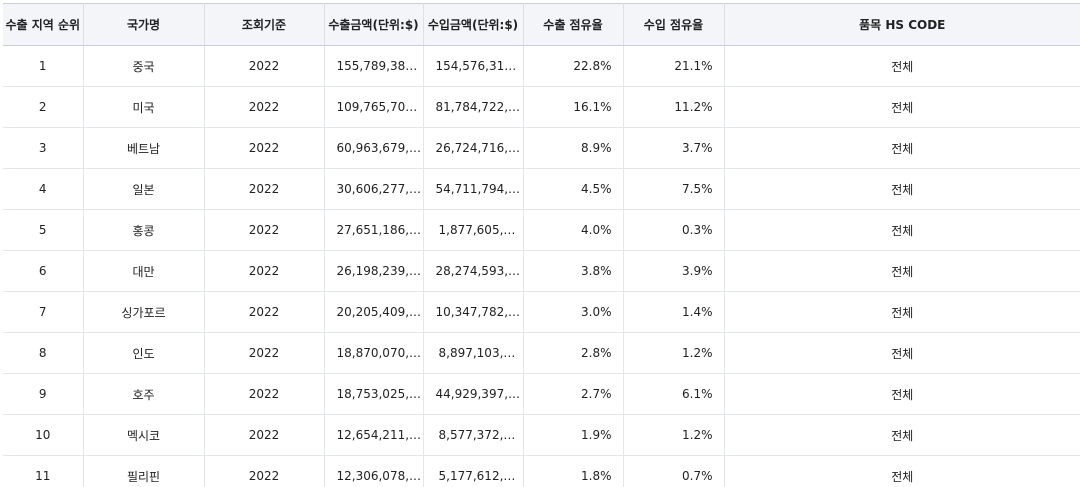 The image size is (1080, 487). Describe the element at coordinates (573, 189) in the screenshot. I see `export-share-cell: 4.5%` at that location.